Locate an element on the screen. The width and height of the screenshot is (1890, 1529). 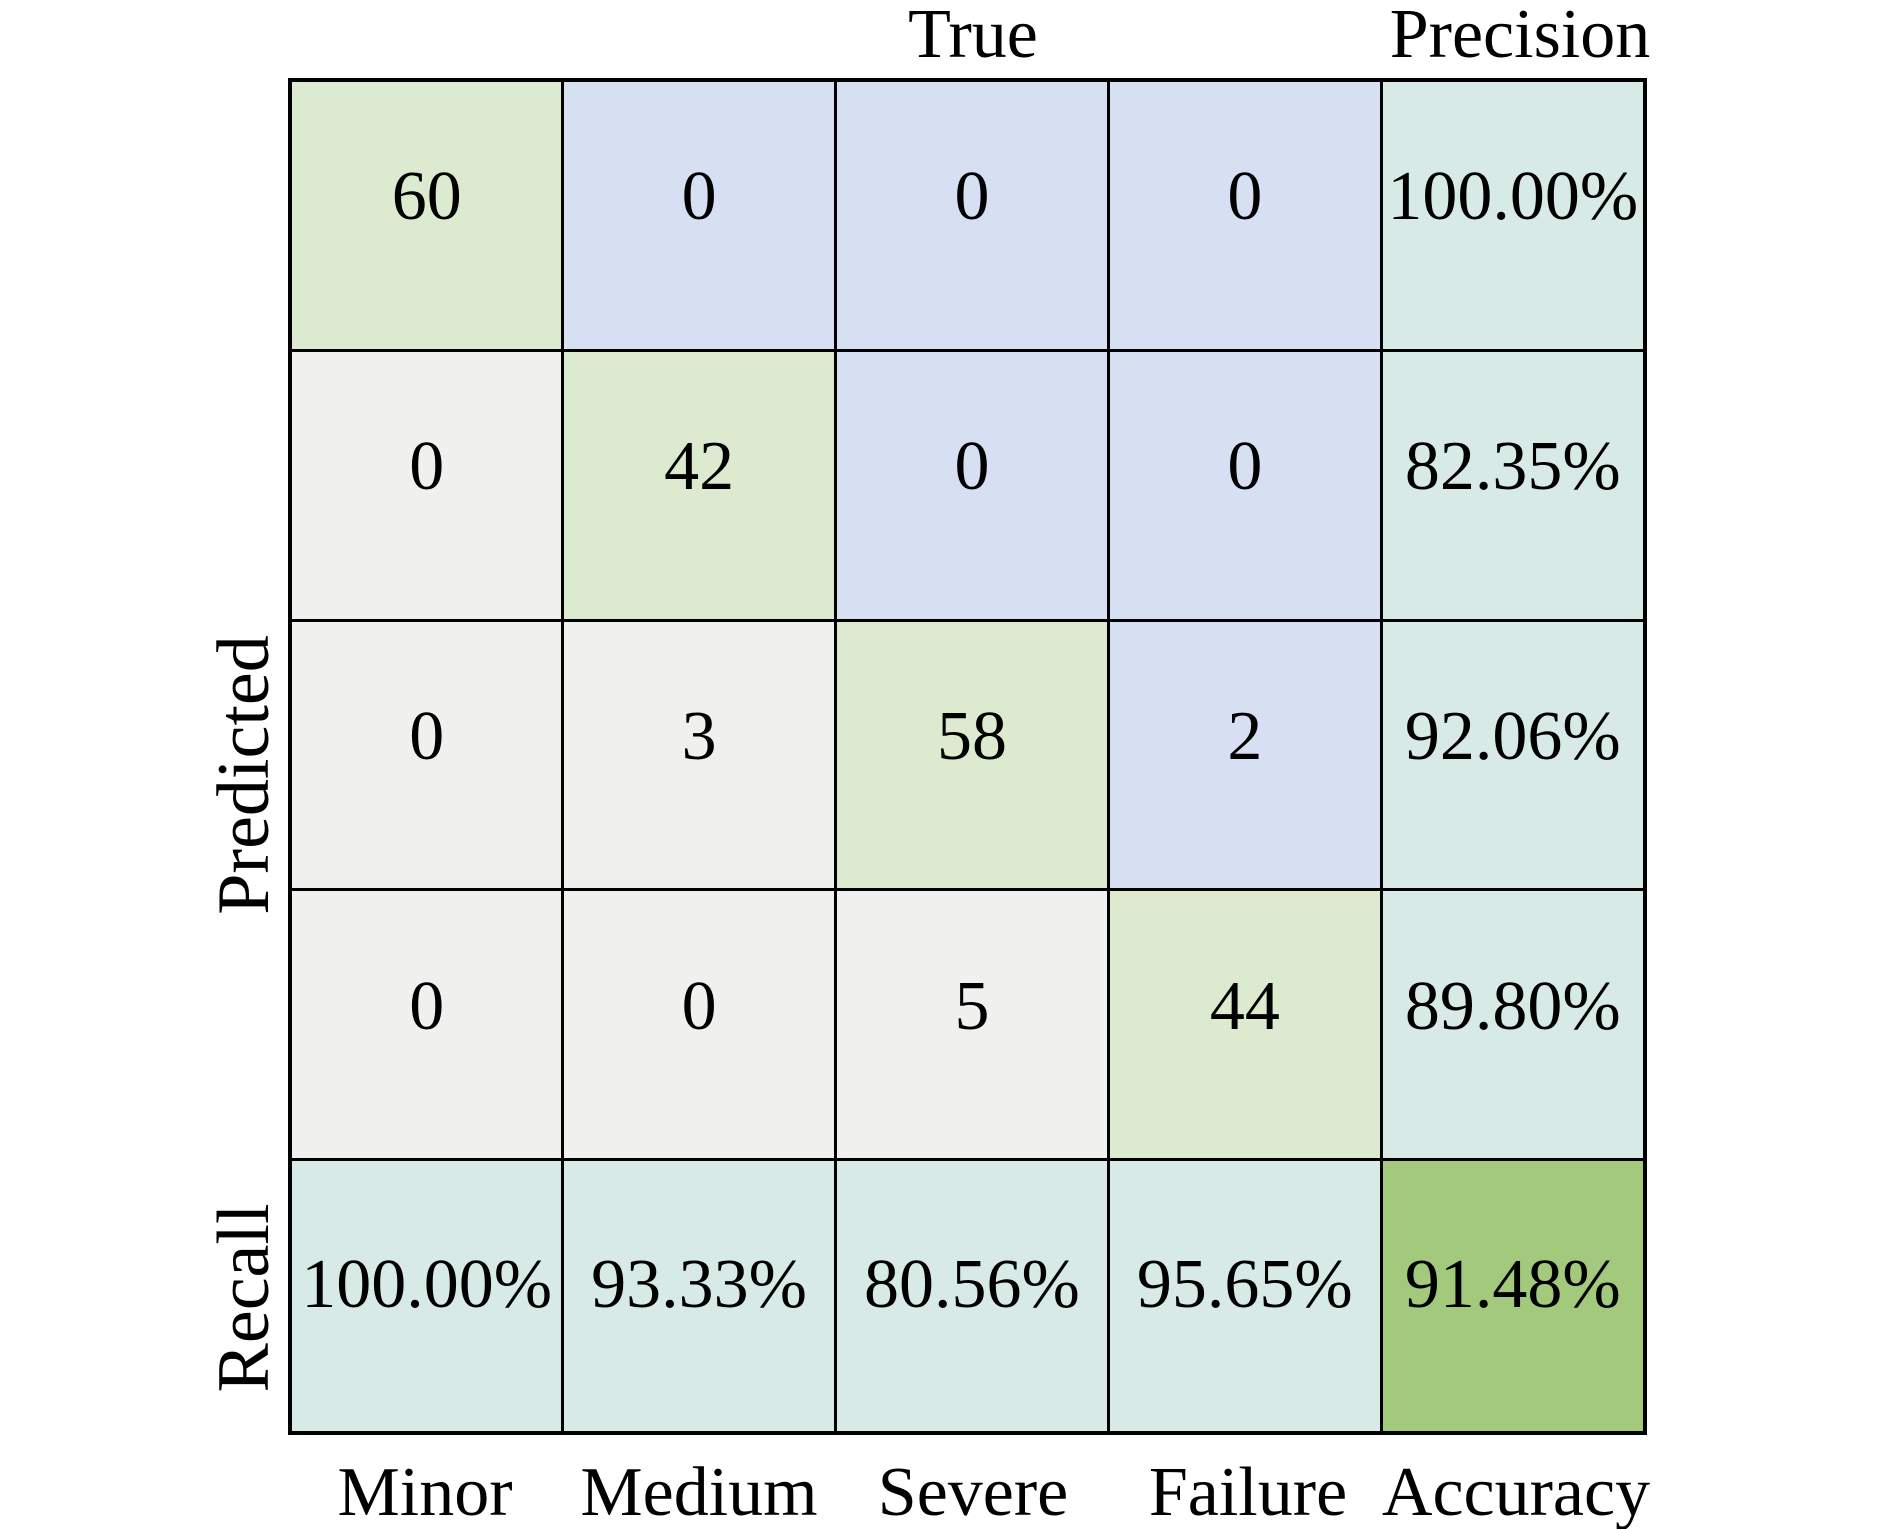
x-tick-label-severe: Severe is located at coordinates (973, 1491).